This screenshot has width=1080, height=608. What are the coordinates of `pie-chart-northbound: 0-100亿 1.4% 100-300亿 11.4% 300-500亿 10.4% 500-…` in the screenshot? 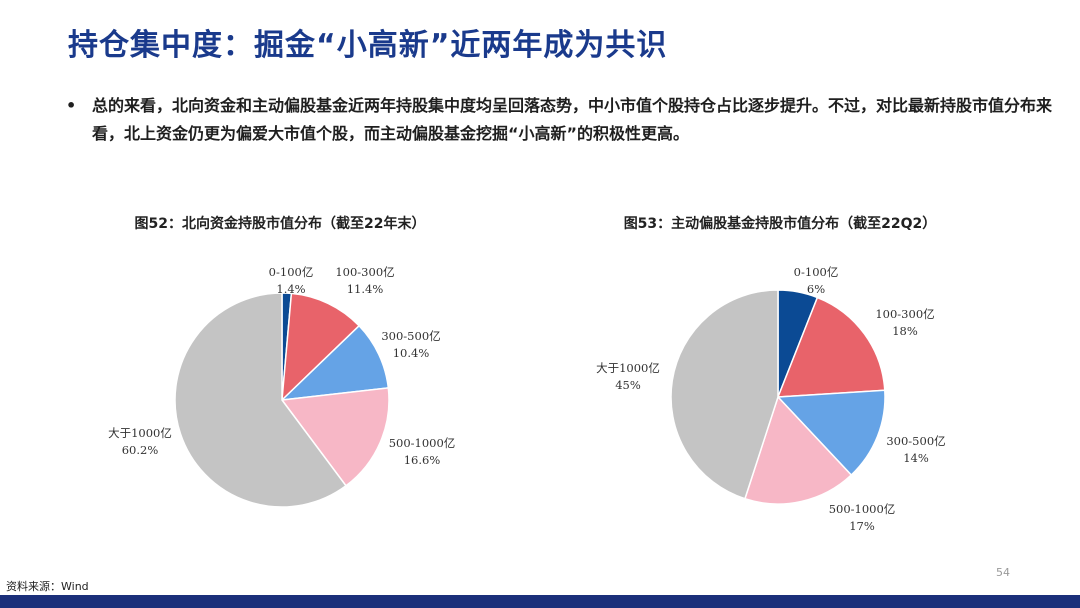 It's located at (282, 386).